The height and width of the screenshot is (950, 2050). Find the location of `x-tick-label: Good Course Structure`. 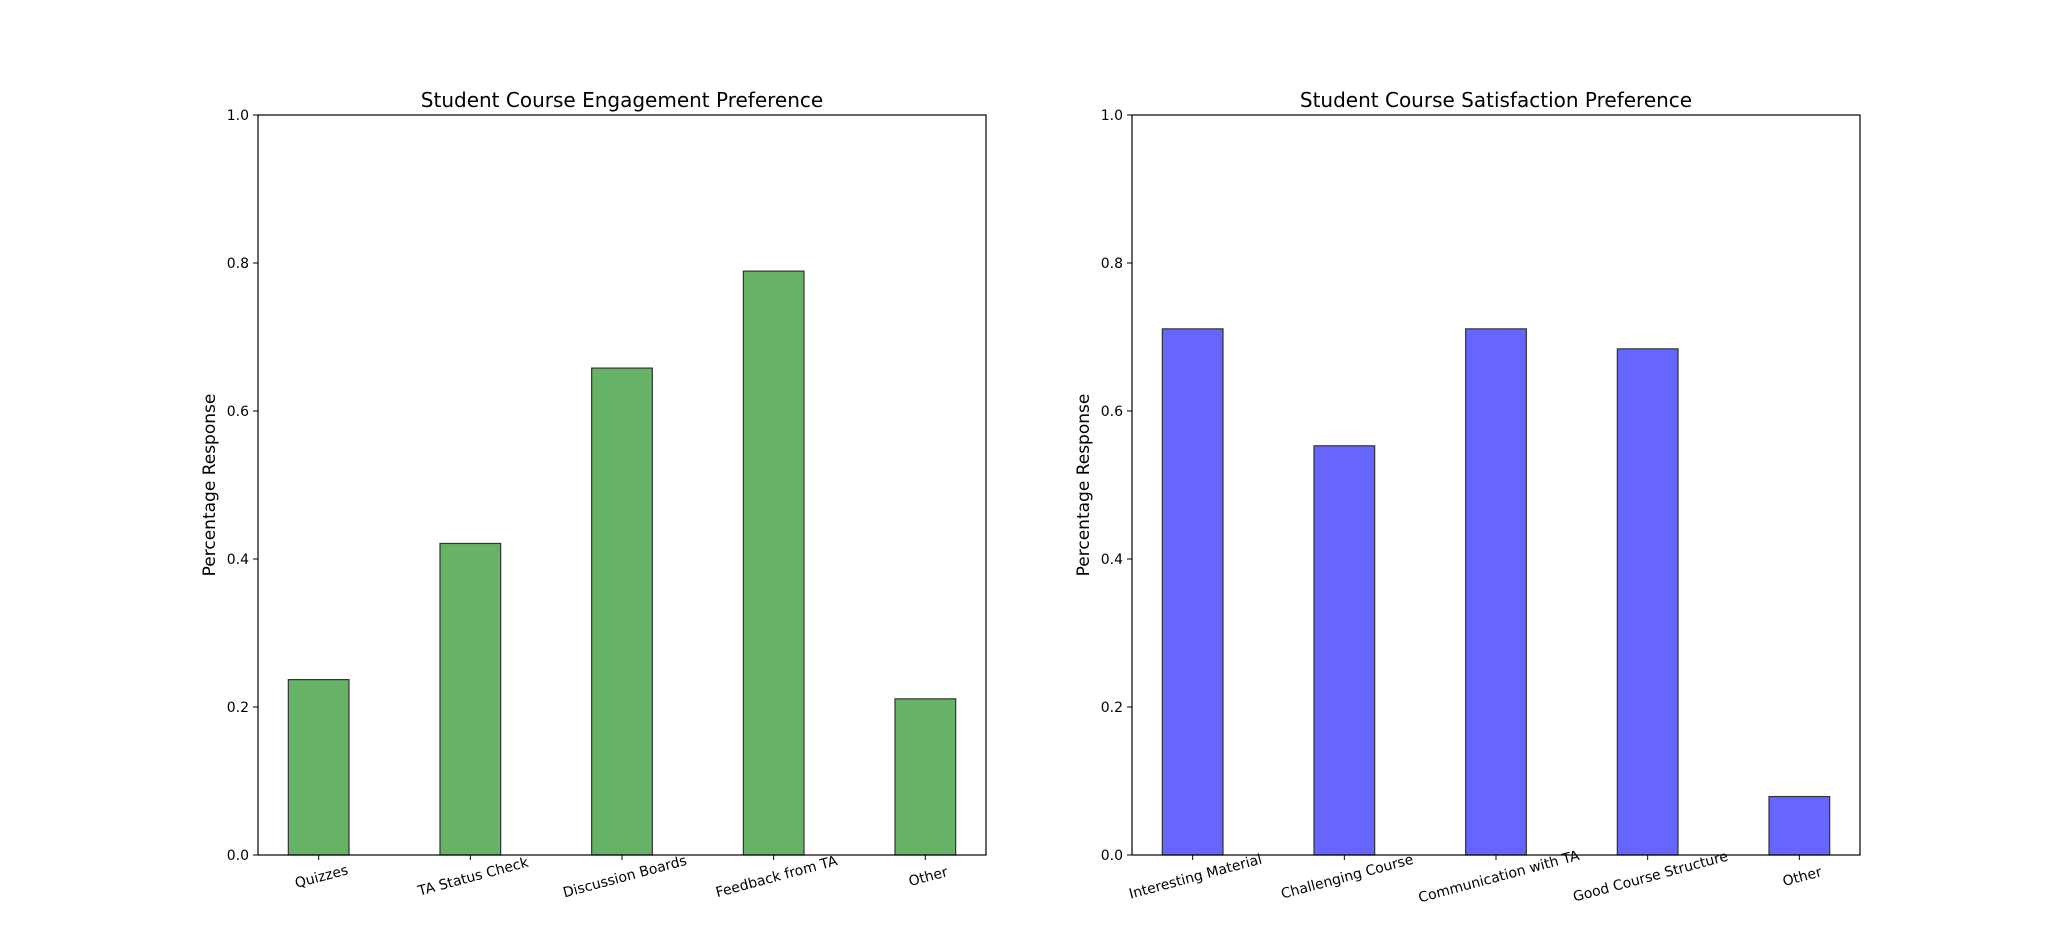

x-tick-label: Good Course Structure is located at coordinates (1650, 877).